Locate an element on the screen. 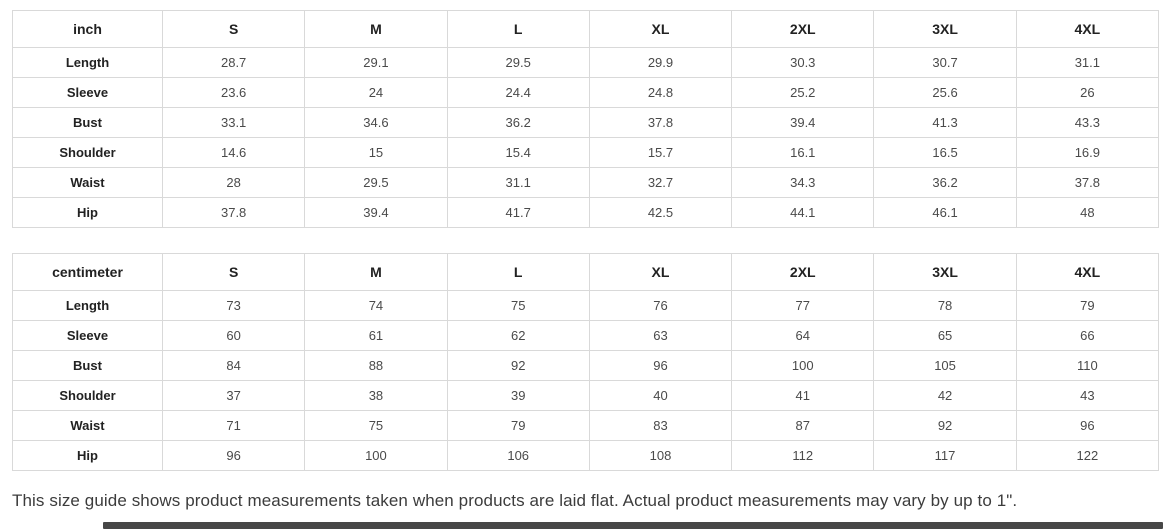 Image resolution: width=1171 pixels, height=530 pixels. measurement-value-cell: 26 is located at coordinates (1087, 92).